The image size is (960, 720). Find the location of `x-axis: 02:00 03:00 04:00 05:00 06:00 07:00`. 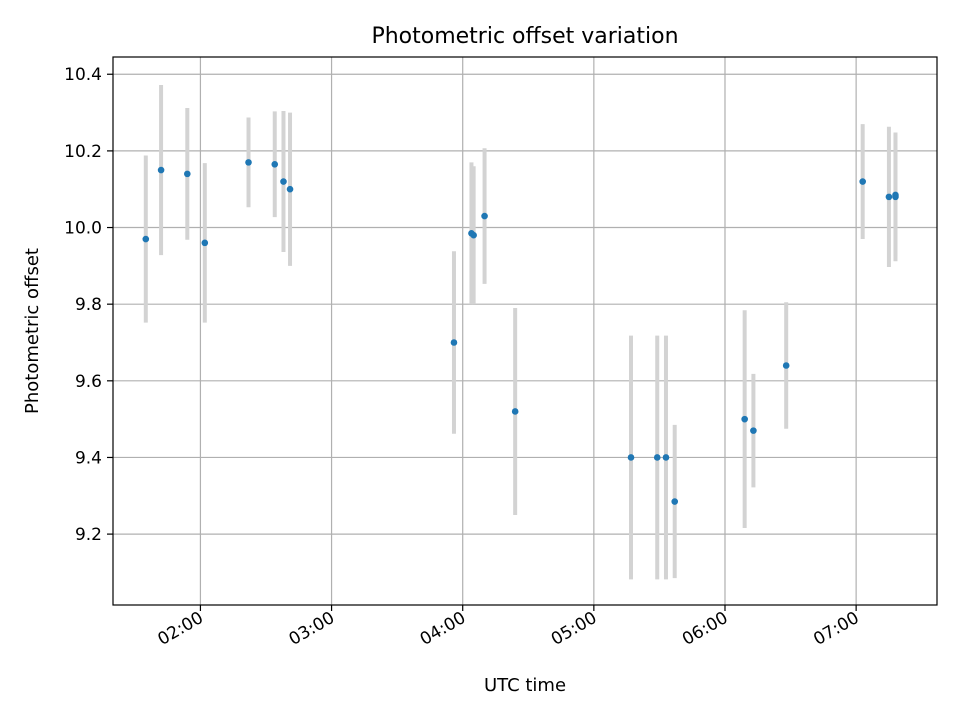

x-axis: 02:00 03:00 04:00 05:00 06:00 07:00 is located at coordinates (508, 627).